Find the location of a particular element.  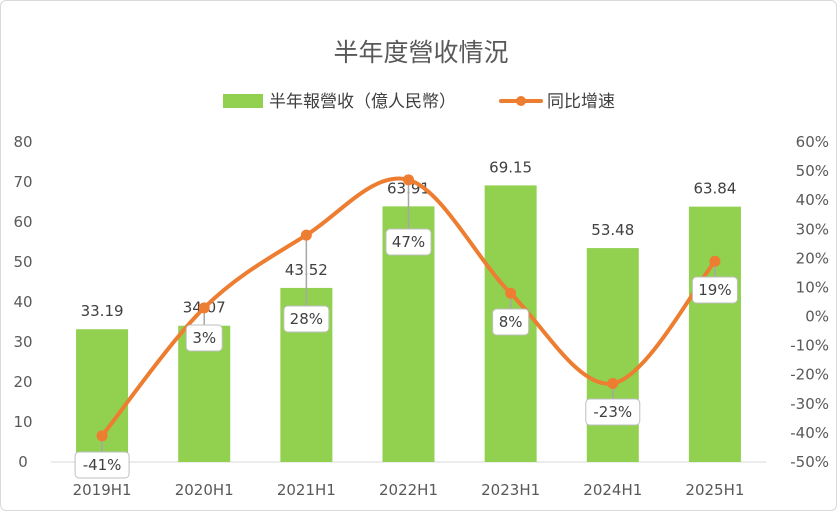

legend-line-marker is located at coordinates (521, 101).